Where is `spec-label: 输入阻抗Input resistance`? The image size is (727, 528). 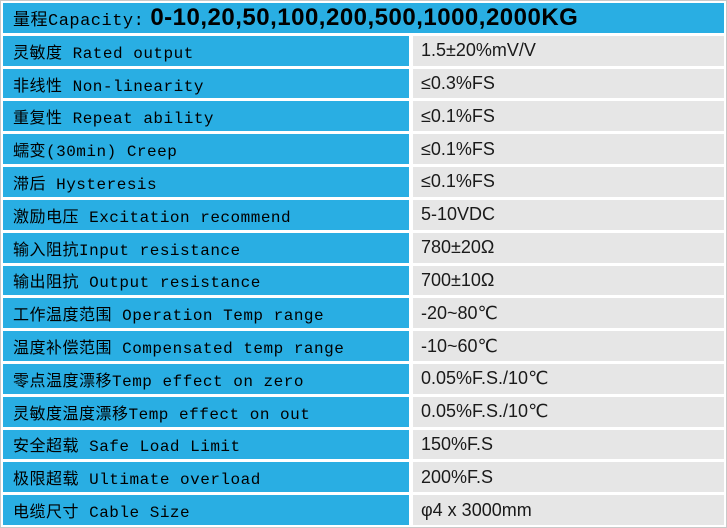 spec-label: 输入阻抗Input resistance is located at coordinates (206, 247).